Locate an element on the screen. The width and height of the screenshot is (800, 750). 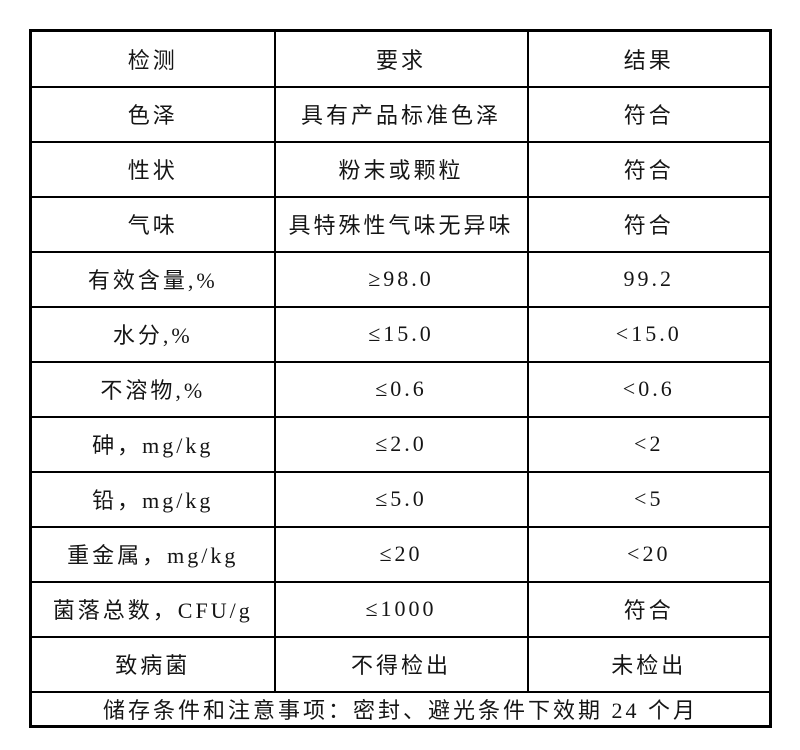
cell-item: 气味 is located at coordinates (152, 224).